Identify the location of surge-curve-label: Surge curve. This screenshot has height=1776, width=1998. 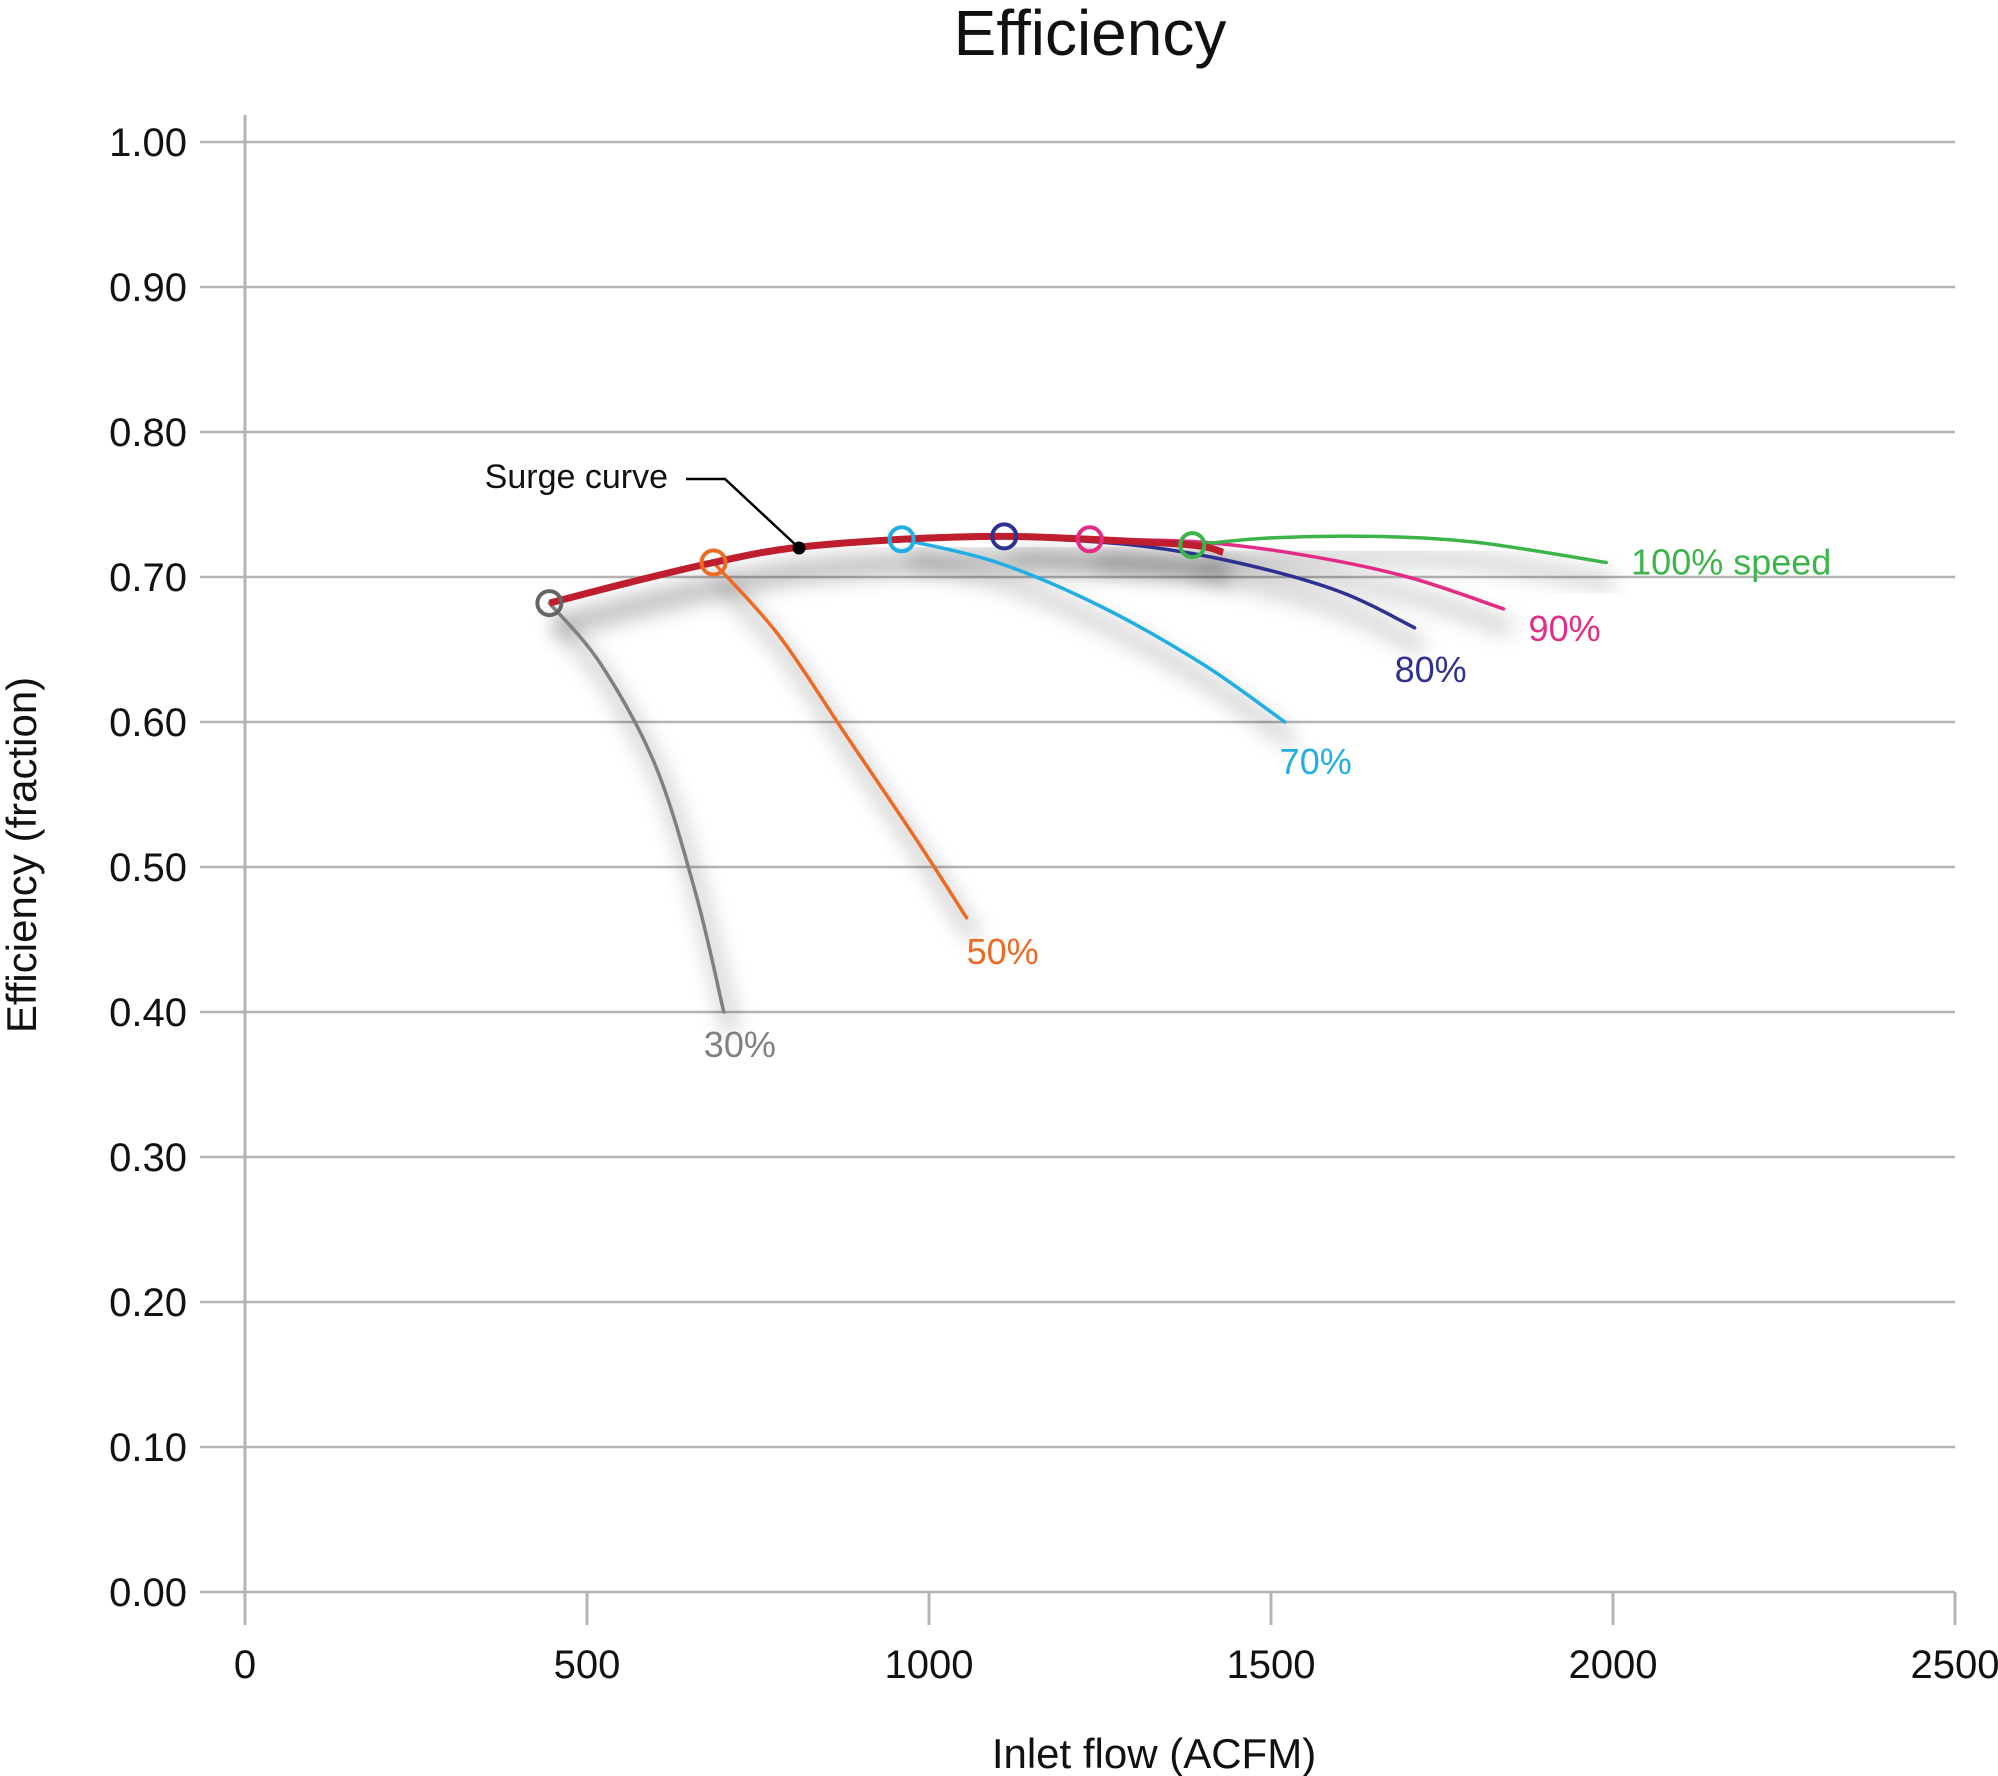
(576, 477).